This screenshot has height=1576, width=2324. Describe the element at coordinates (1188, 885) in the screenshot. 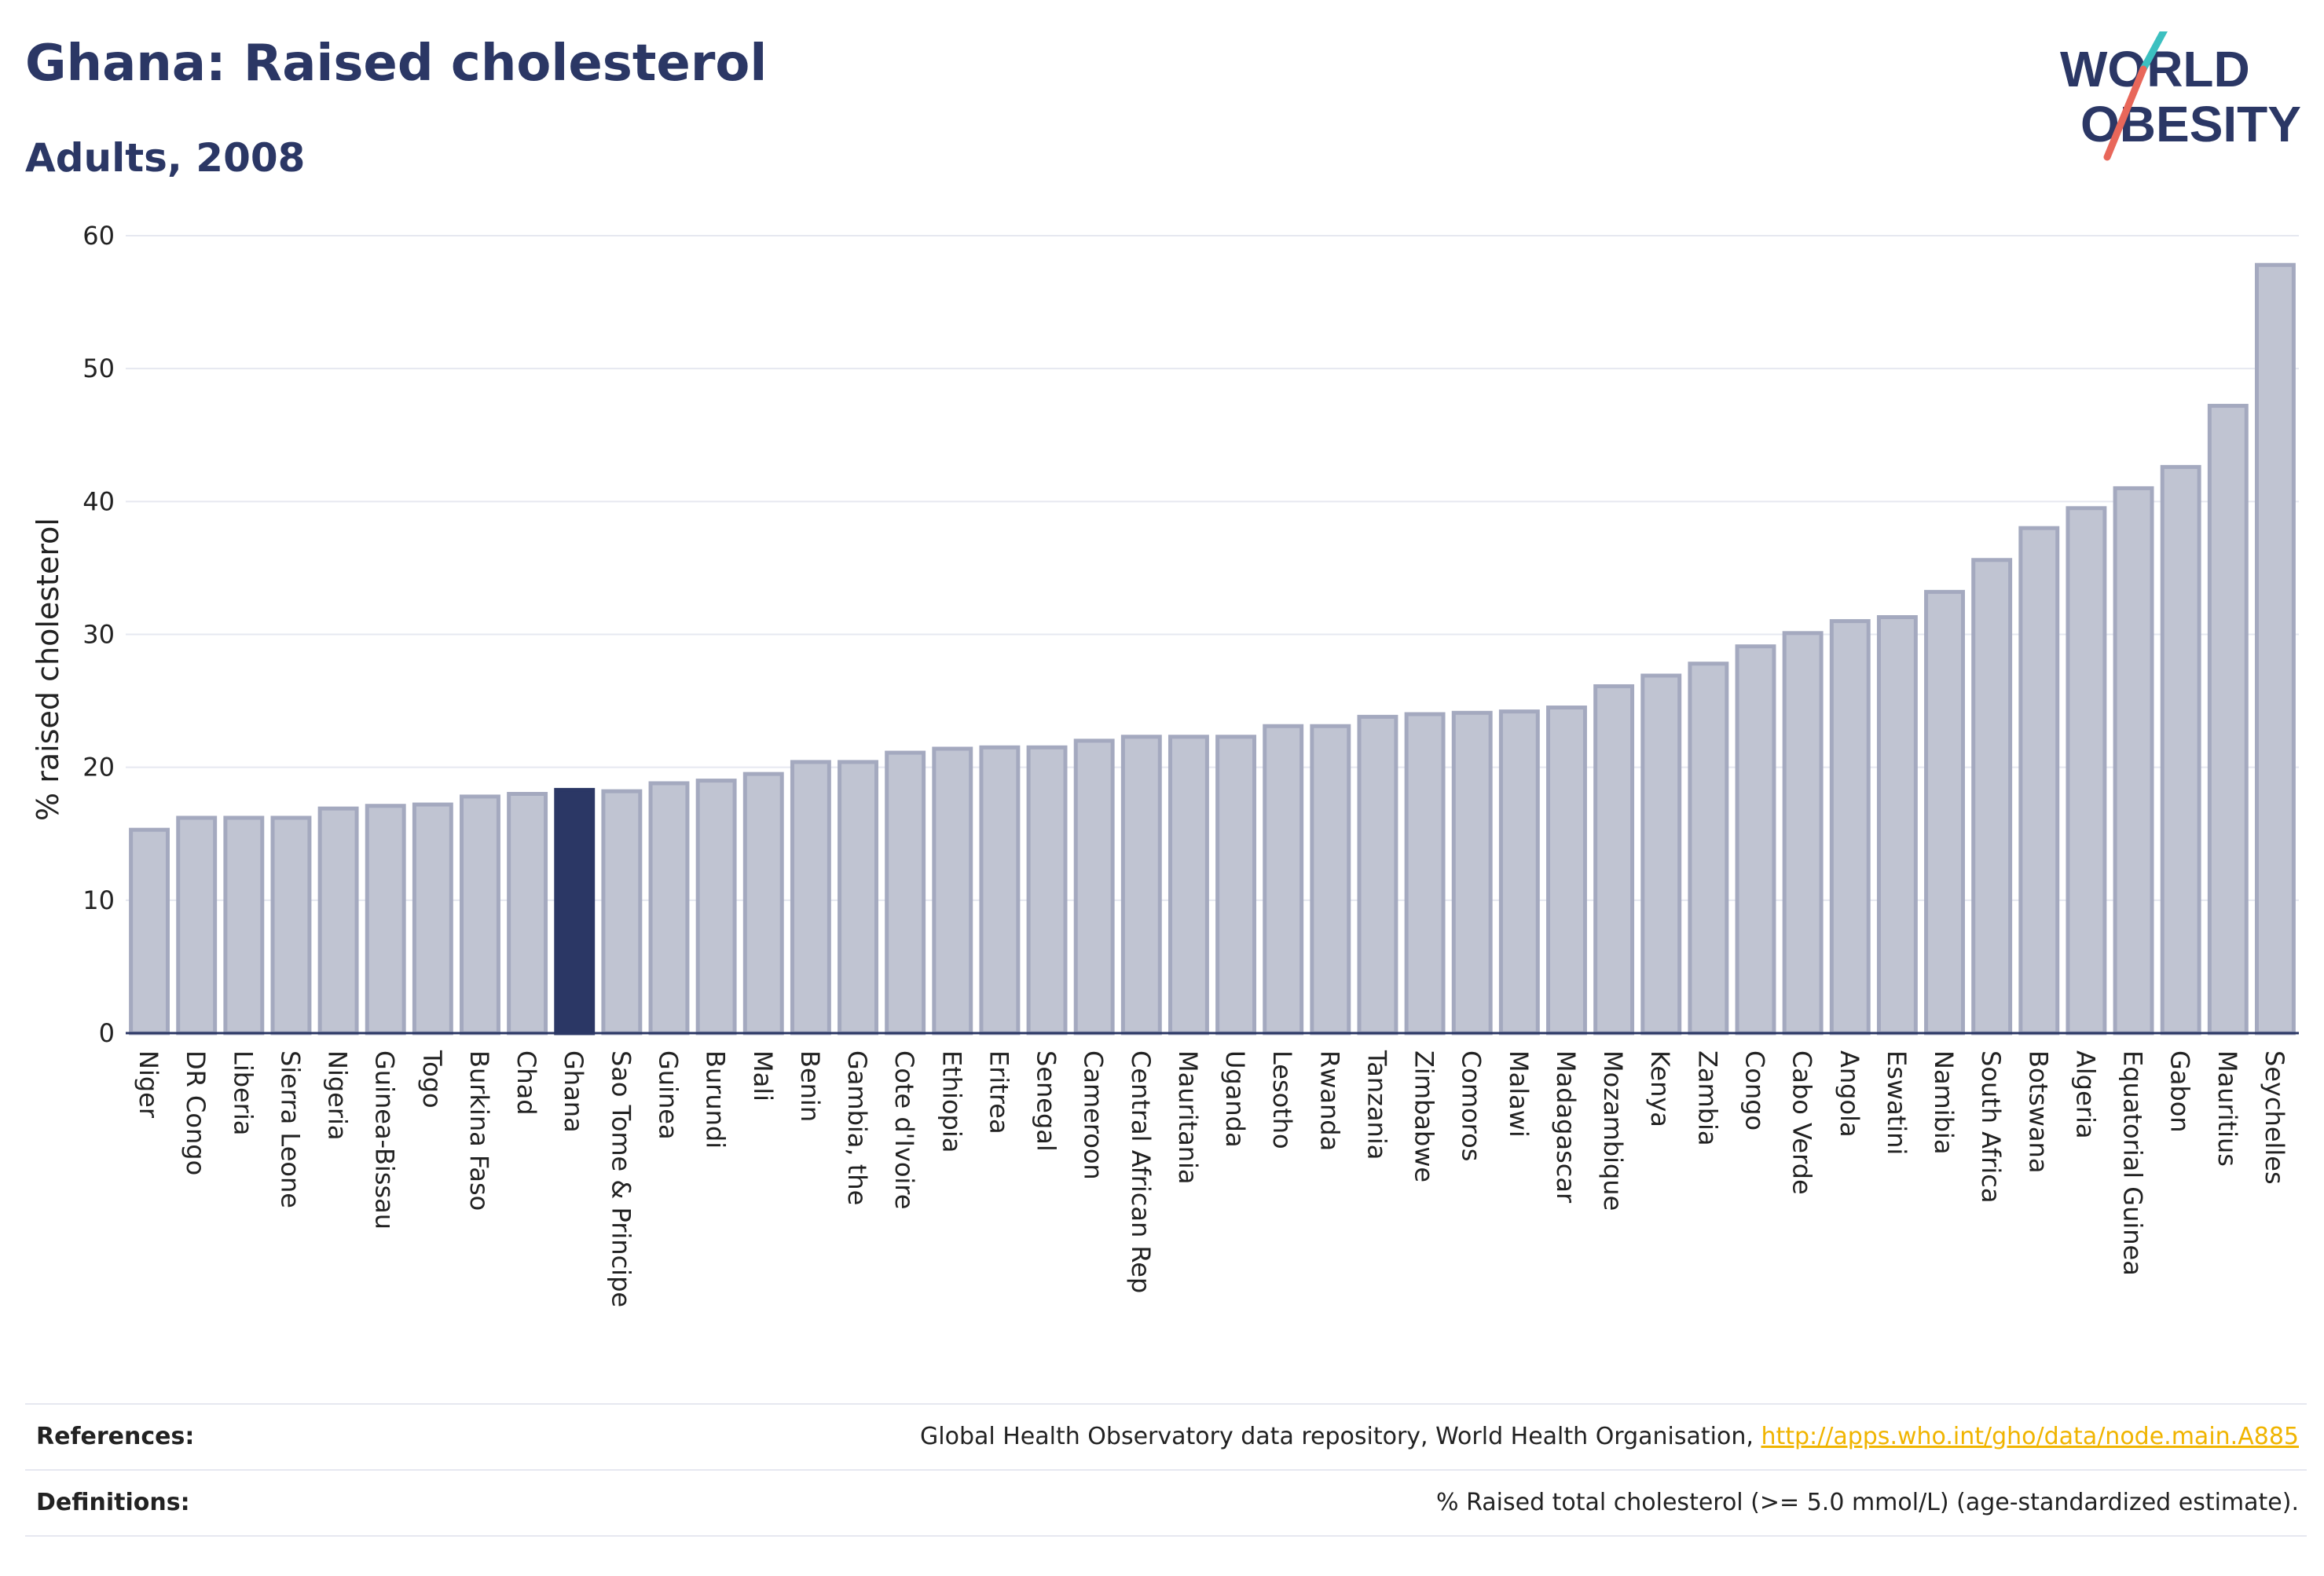

I see `bar-mauritania` at that location.